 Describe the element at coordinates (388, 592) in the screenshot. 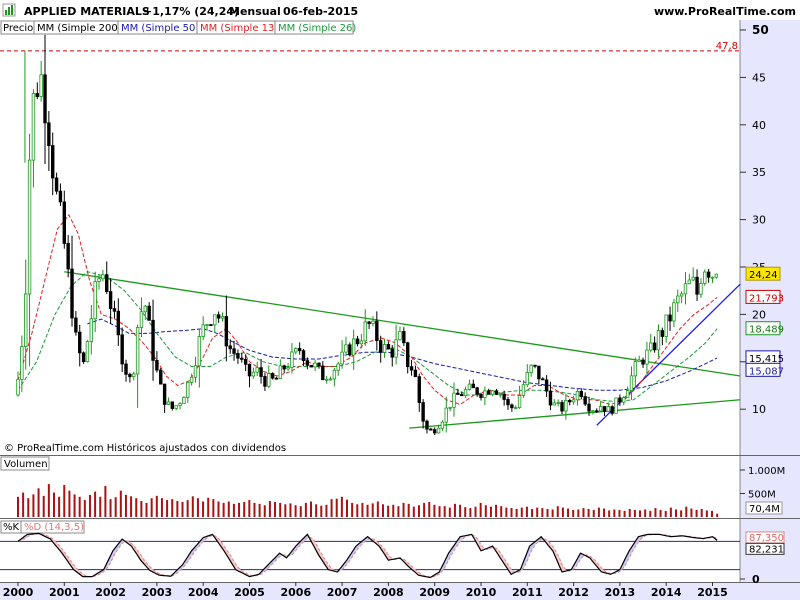

I see `year-label: 2008` at that location.